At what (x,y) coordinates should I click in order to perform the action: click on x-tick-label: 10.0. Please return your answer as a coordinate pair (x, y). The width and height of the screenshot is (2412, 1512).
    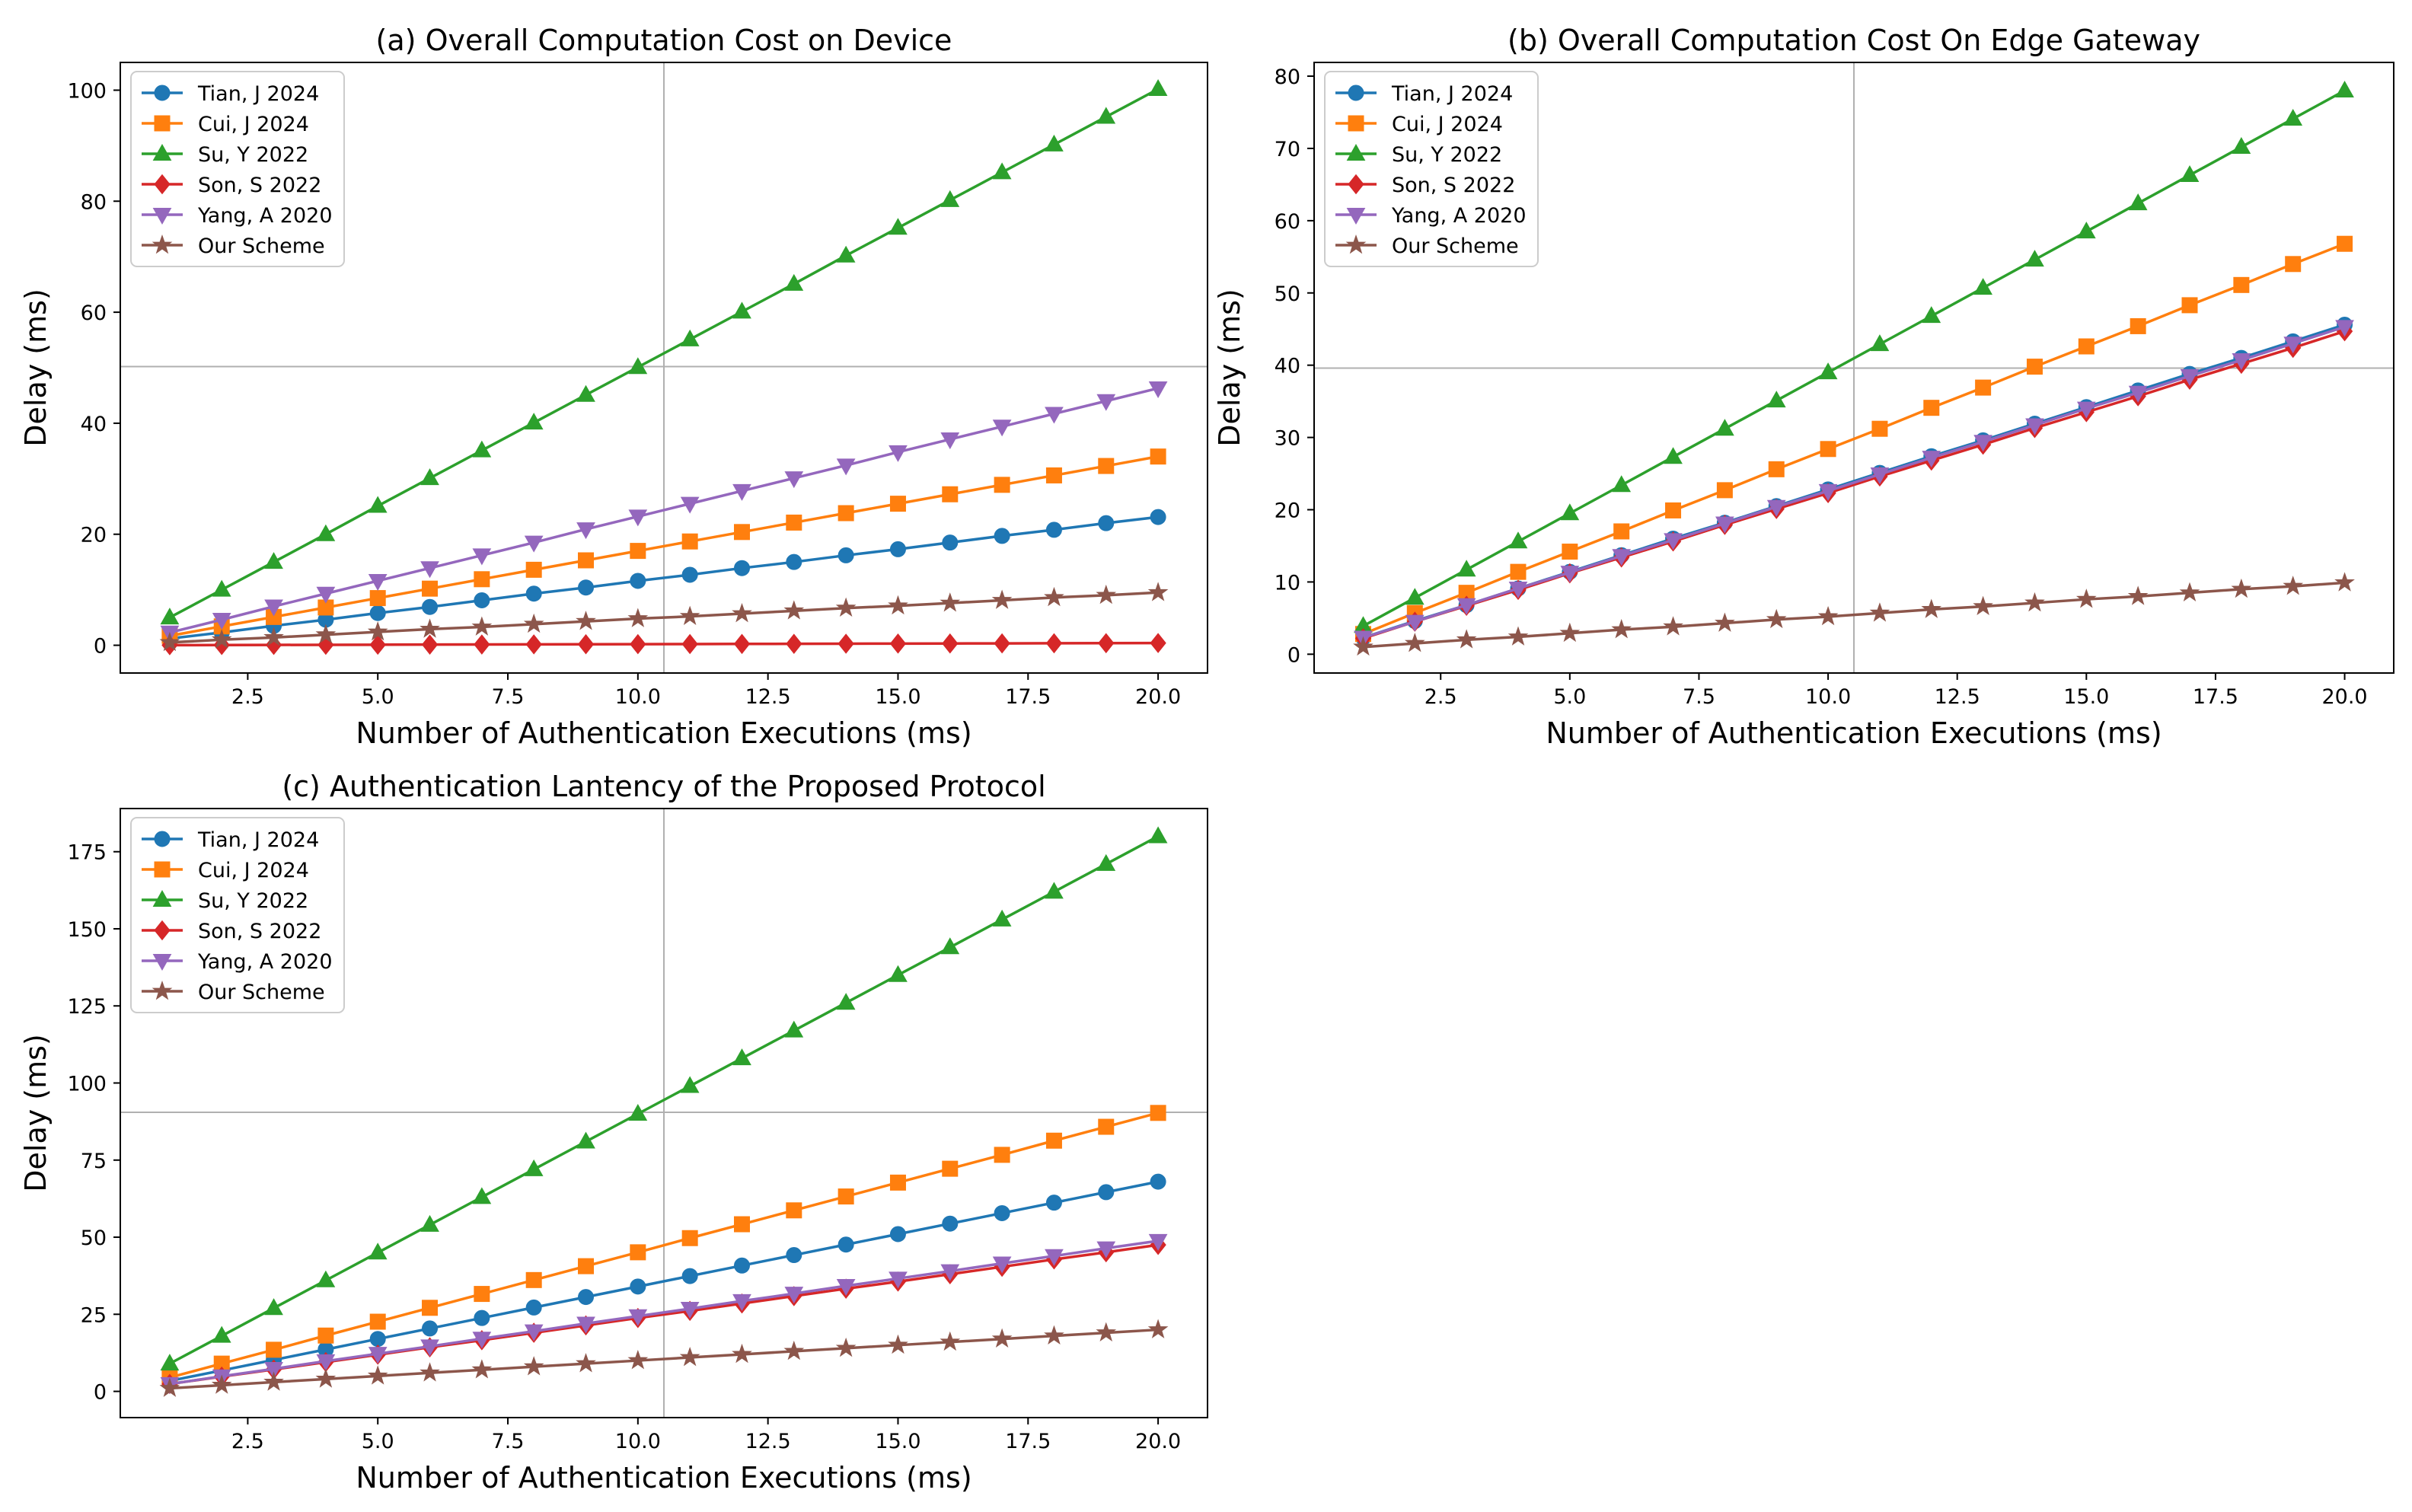
    Looking at the image, I should click on (1828, 697).